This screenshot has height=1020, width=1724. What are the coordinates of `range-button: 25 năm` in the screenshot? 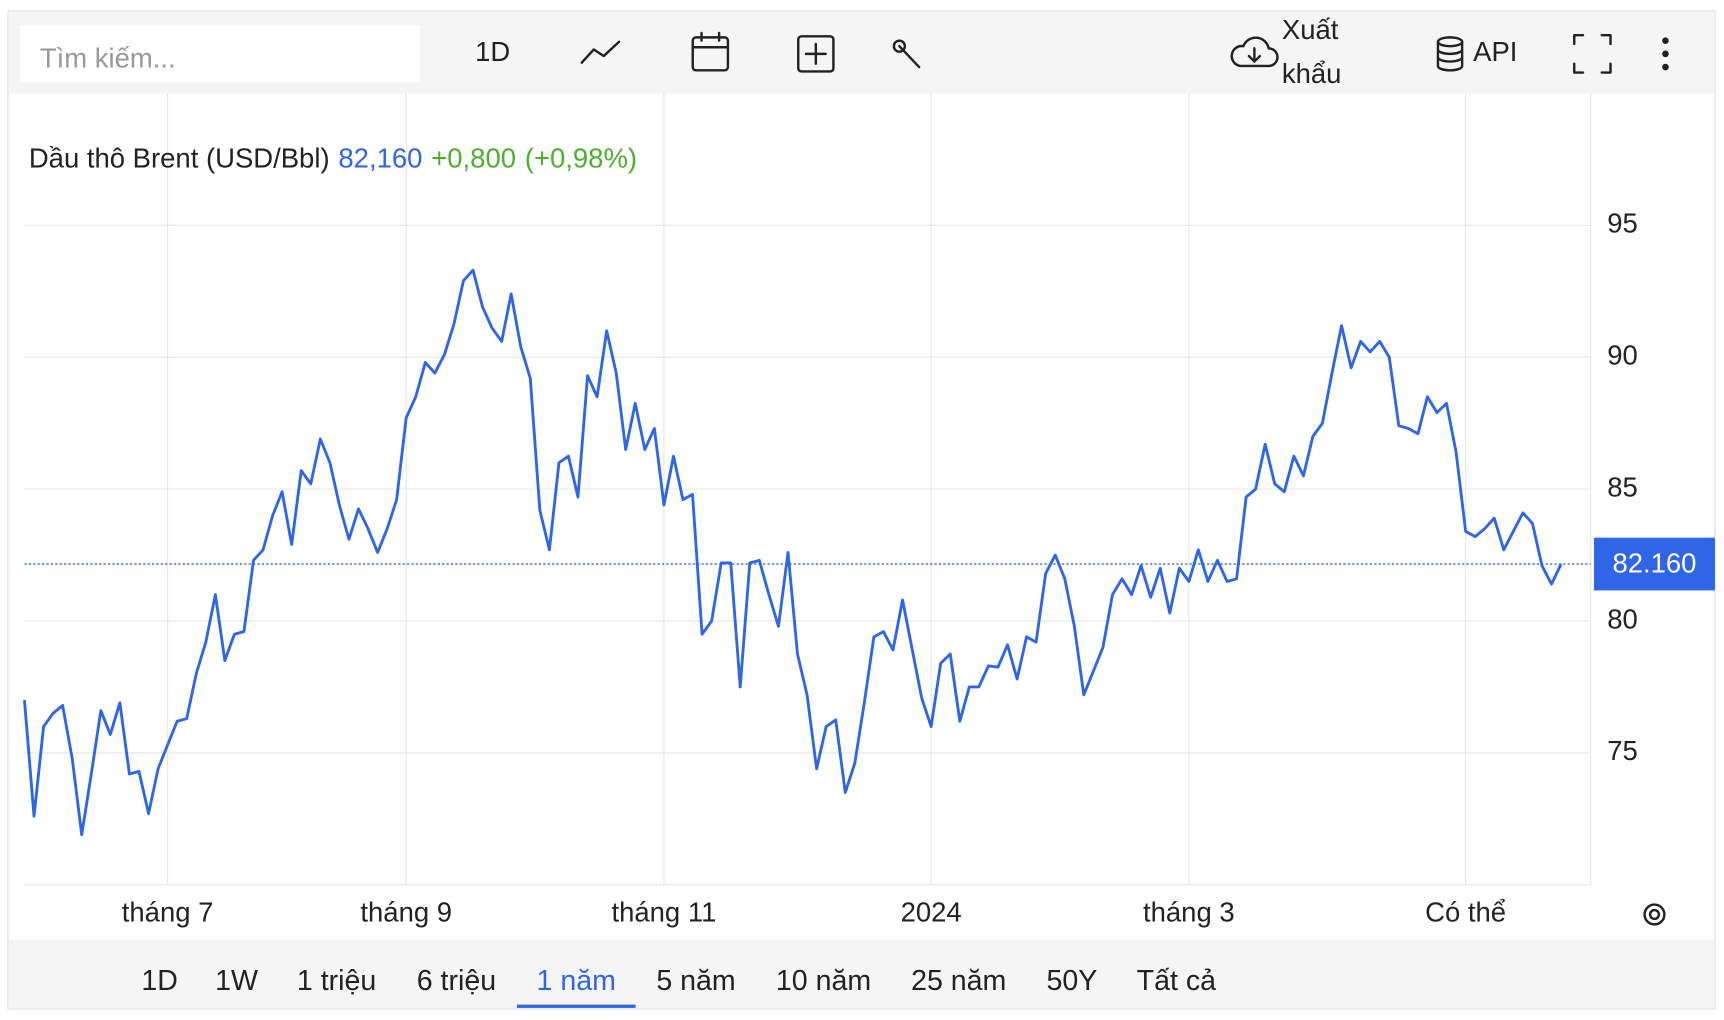 It's located at (958, 981).